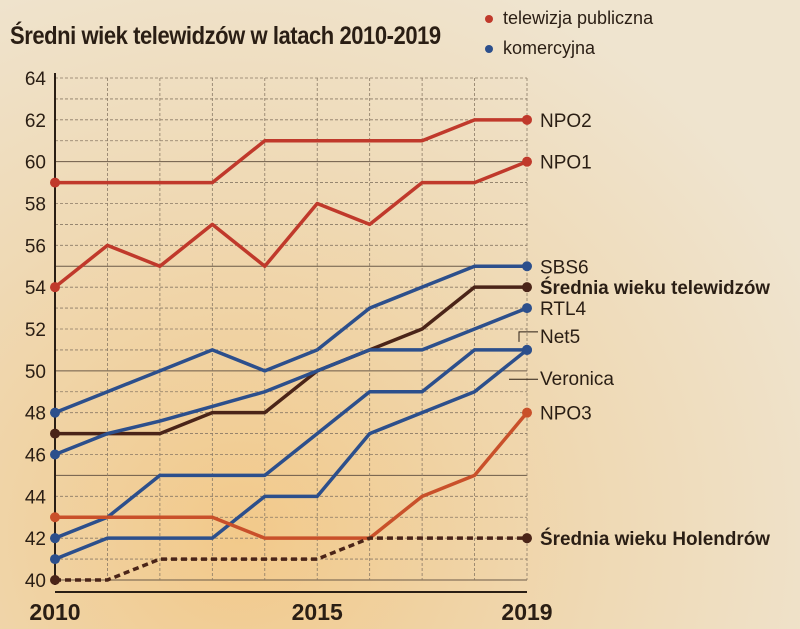 The height and width of the screenshot is (629, 800). Describe the element at coordinates (564, 267) in the screenshot. I see `series-label: SBS6` at that location.